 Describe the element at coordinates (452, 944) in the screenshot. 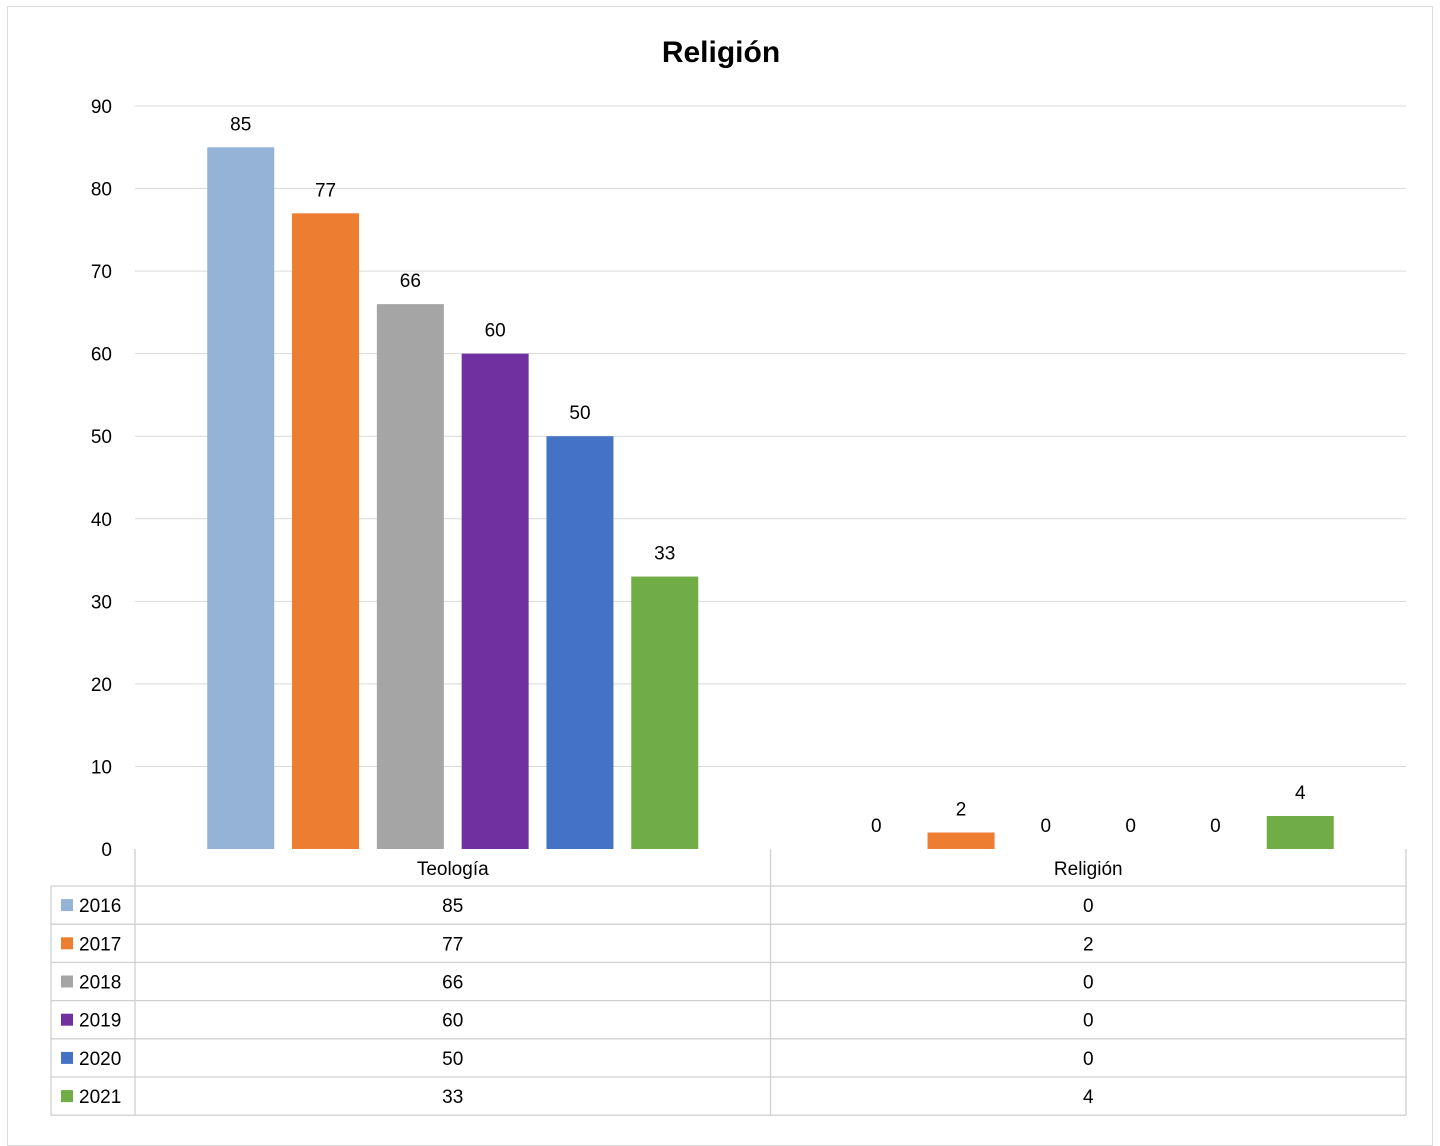

I see `table-cell: 77` at that location.